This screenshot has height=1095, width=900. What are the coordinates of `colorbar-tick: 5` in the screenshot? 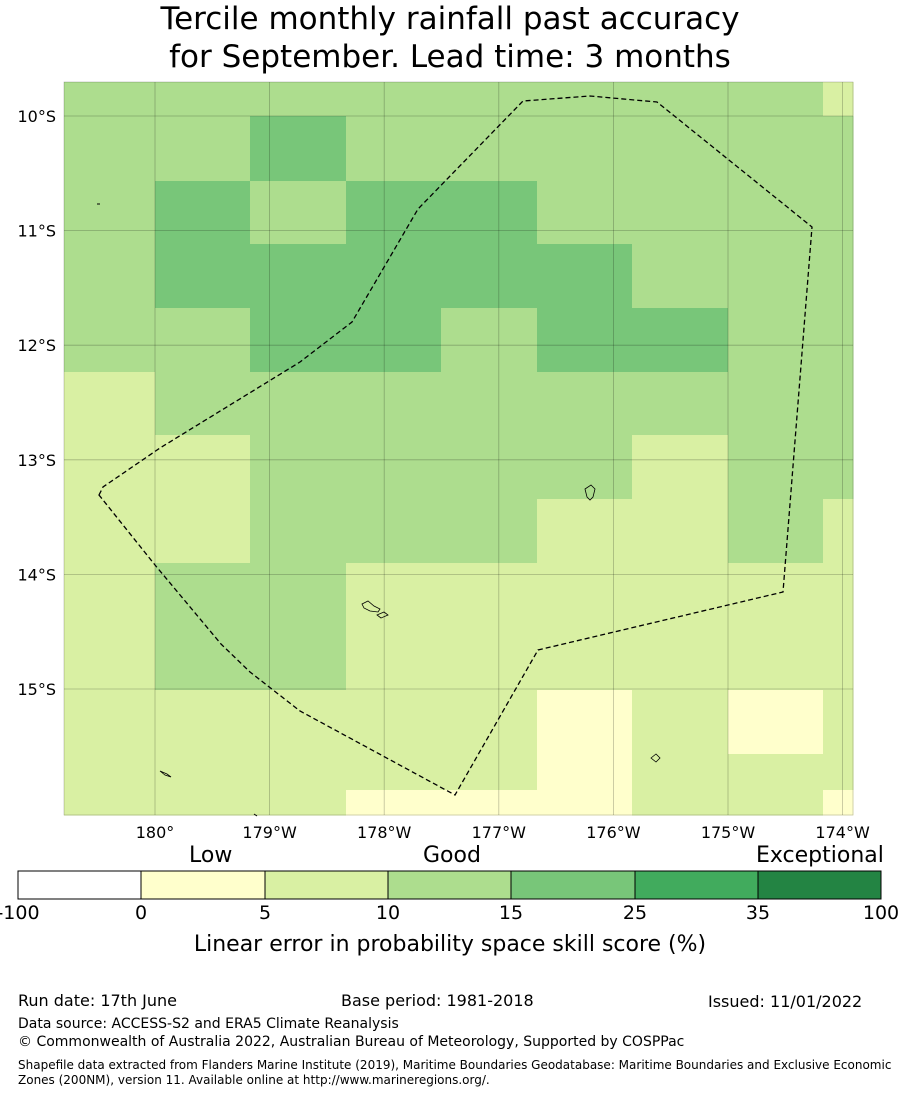 It's located at (265, 913).